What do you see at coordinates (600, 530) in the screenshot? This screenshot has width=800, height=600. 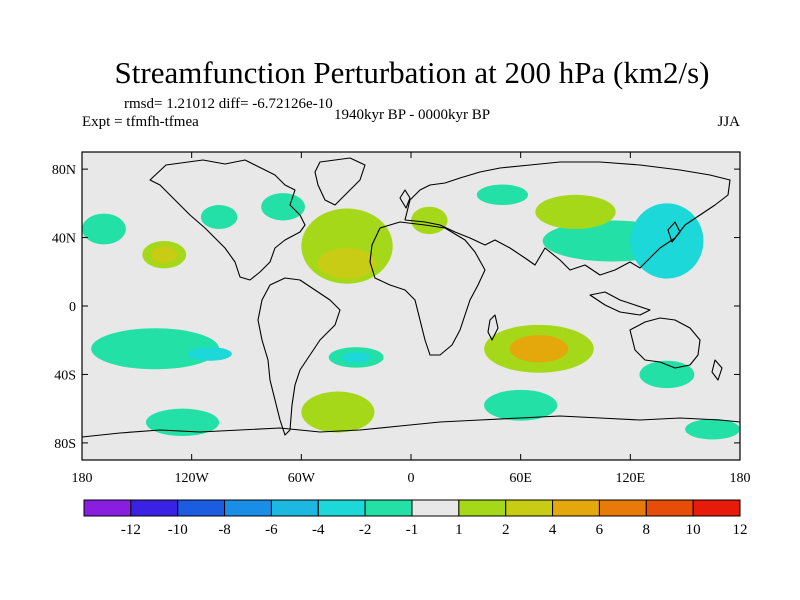 I see `colorbar-label: 6` at bounding box center [600, 530].